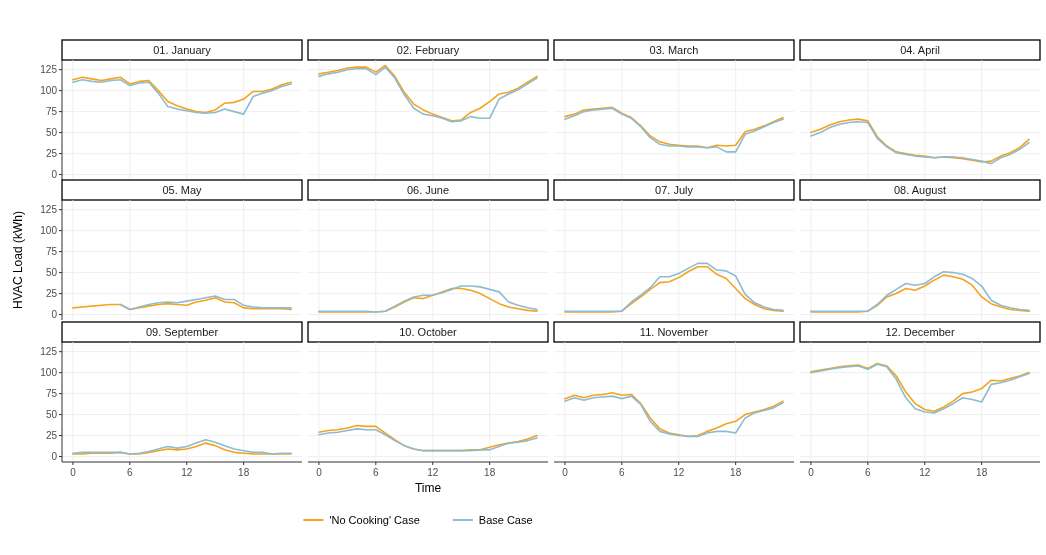 This screenshot has width=1046, height=555. I want to click on chart-title: 09. September, so click(182, 332).